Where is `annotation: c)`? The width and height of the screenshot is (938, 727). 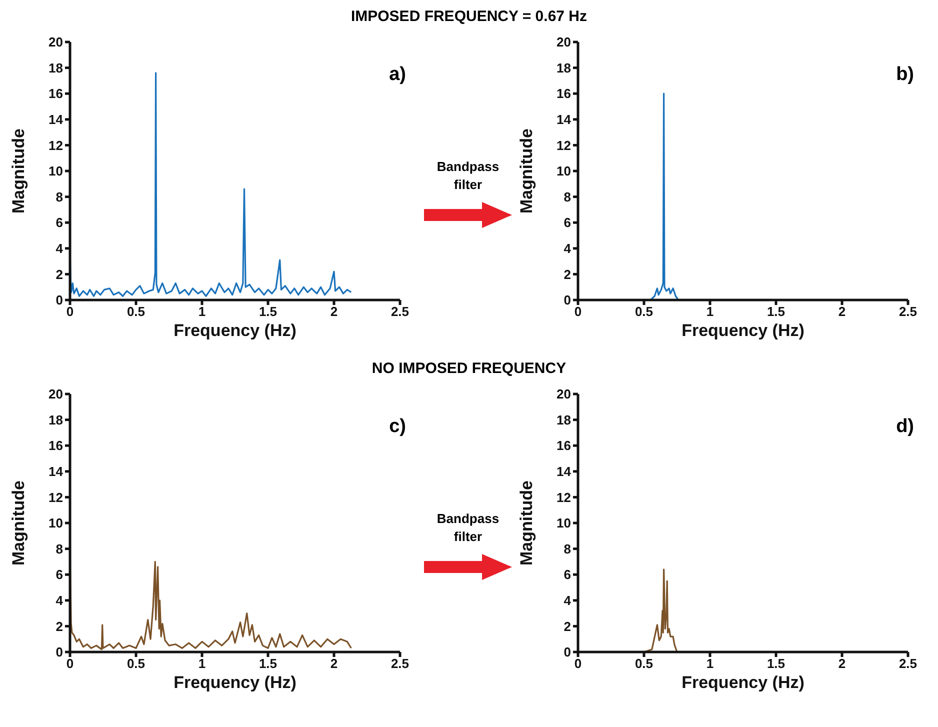
annotation: c) is located at coordinates (397, 427).